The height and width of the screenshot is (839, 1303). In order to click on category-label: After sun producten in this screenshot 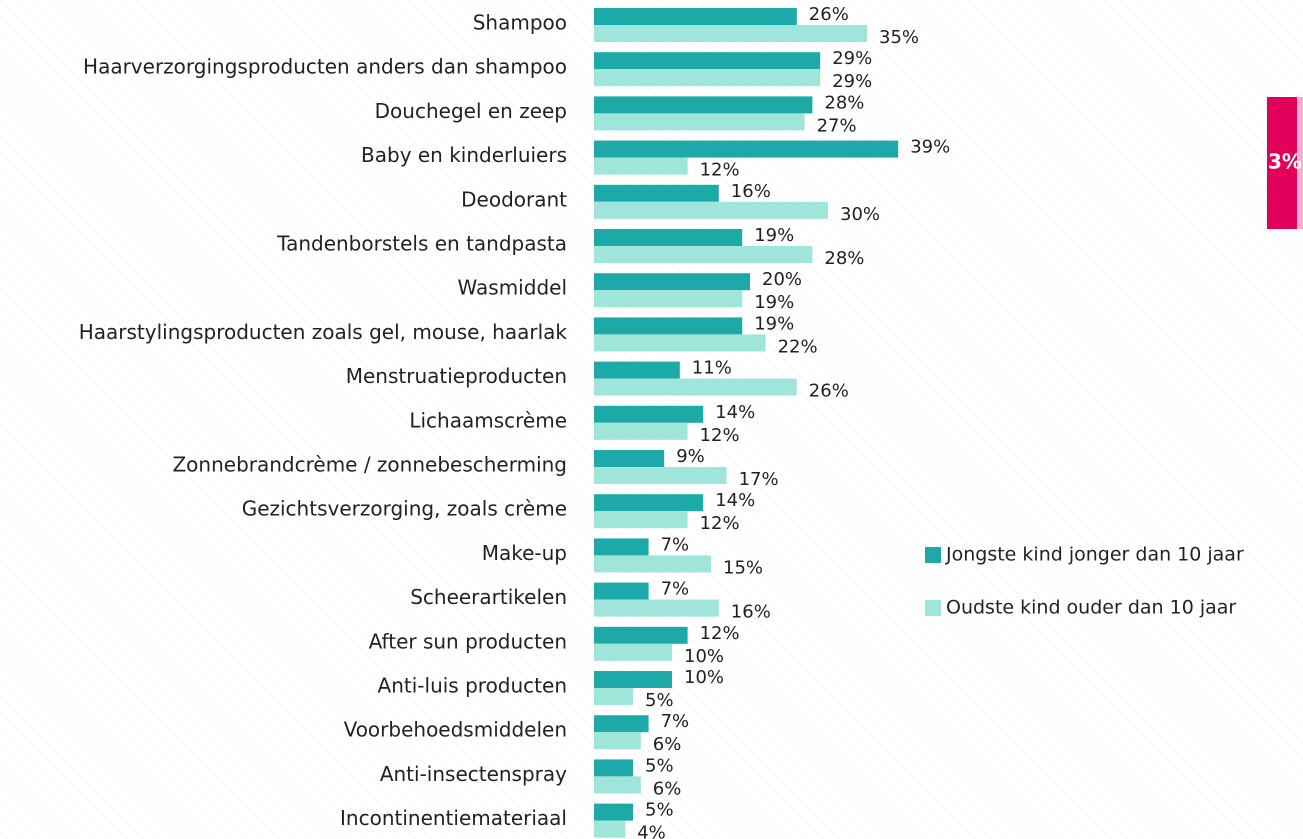, I will do `click(468, 641)`.